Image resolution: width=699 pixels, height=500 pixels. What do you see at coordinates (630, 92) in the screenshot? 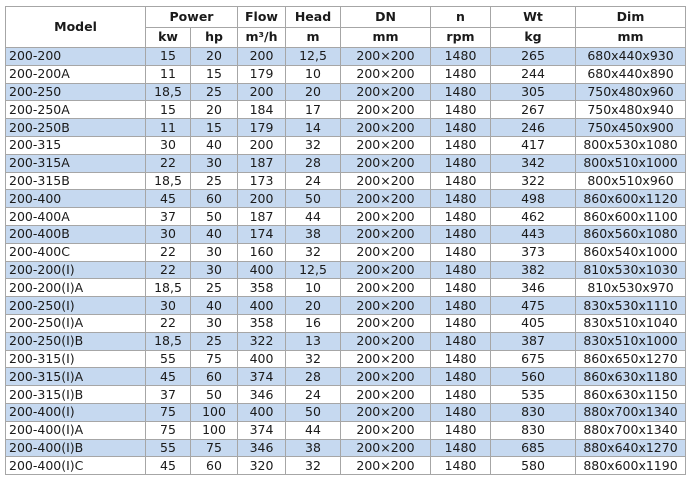
I see `cell-dim: 750x480x960` at bounding box center [630, 92].